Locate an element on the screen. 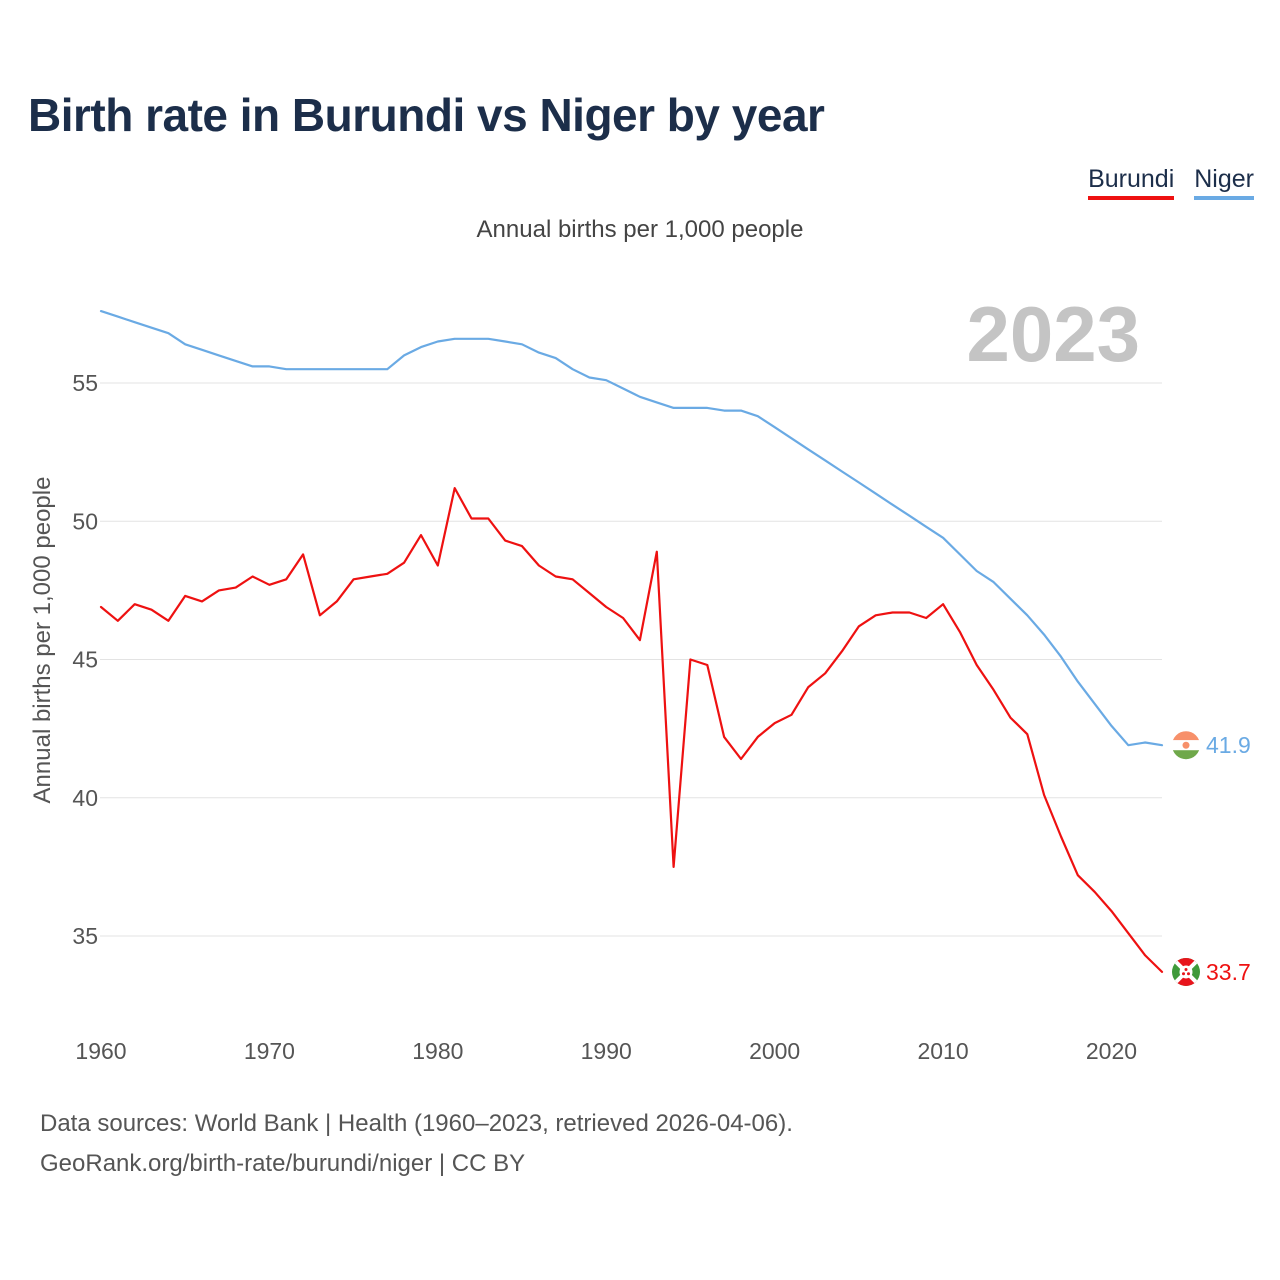 This screenshot has height=1280, width=1280. legend-item-burundi: Burundi is located at coordinates (1131, 182).